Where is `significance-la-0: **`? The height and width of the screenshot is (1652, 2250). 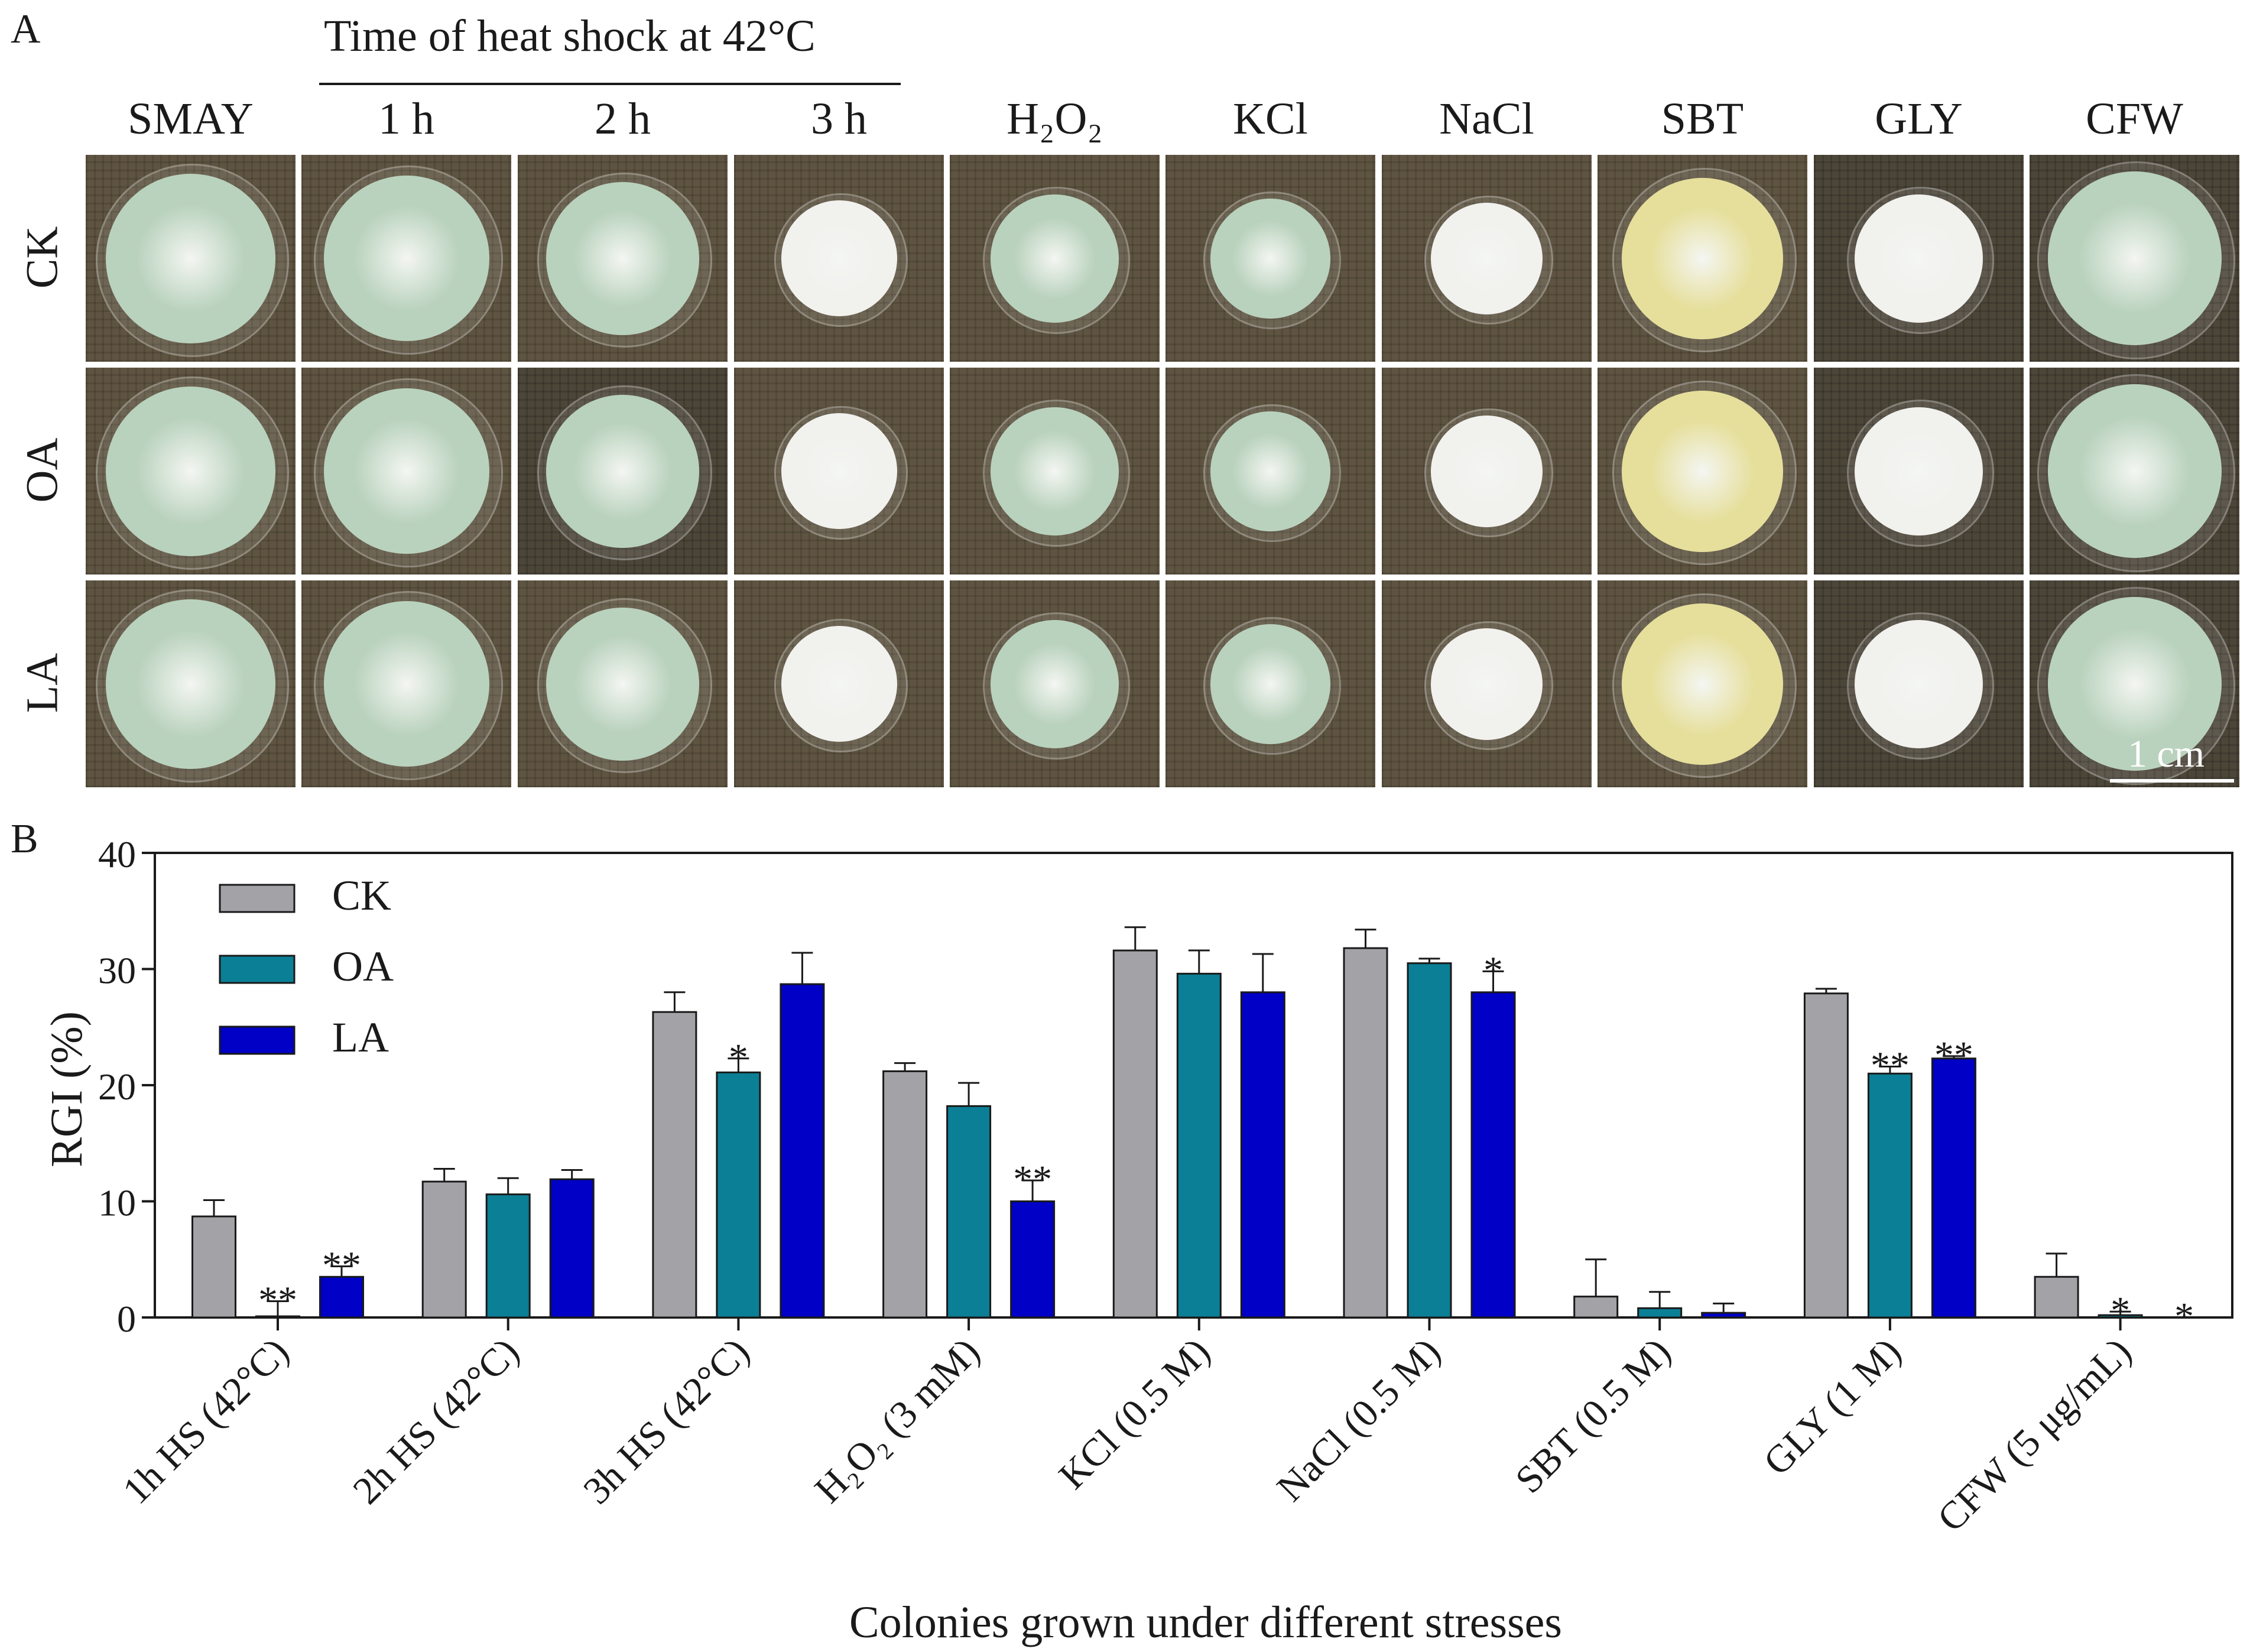 significance-la-0: ** is located at coordinates (341, 1265).